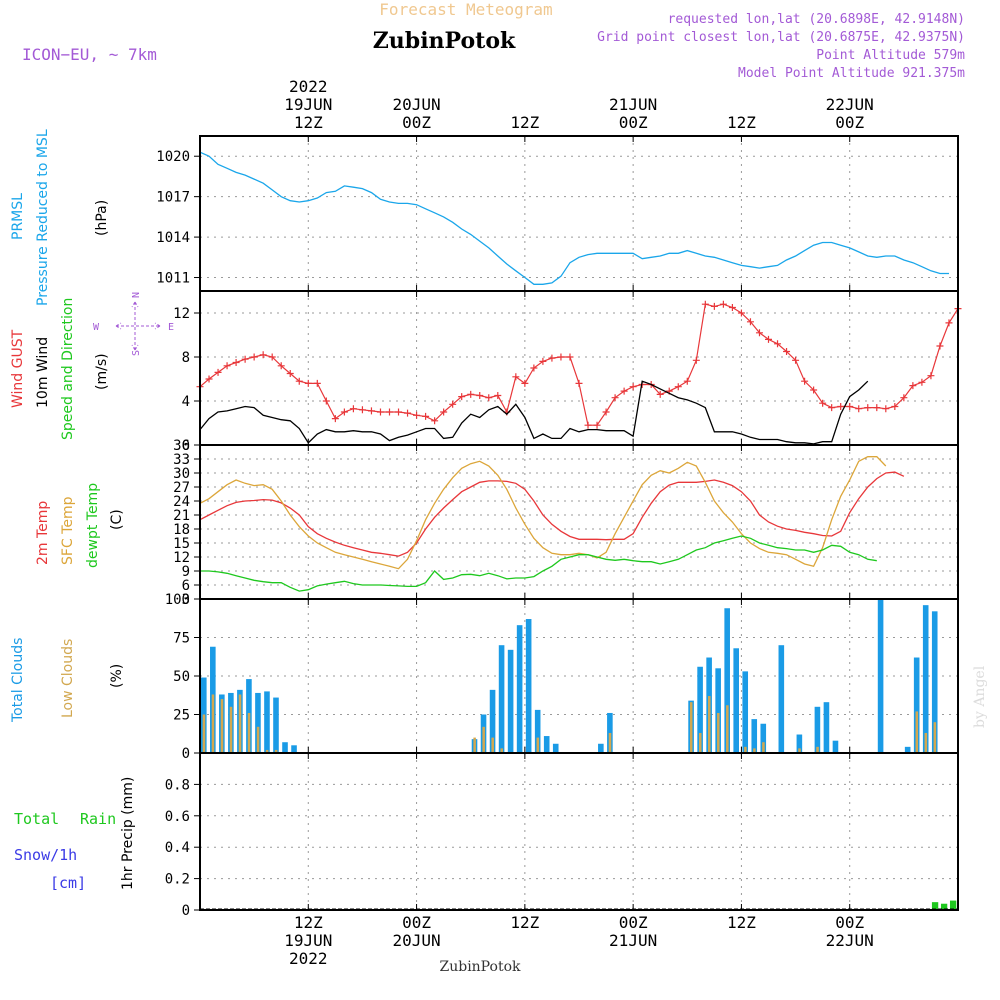 Image resolution: width=1000 pixels, height=1000 pixels. Describe the element at coordinates (416, 940) in the screenshot. I see `bottom-time-label: 20JUN` at that location.